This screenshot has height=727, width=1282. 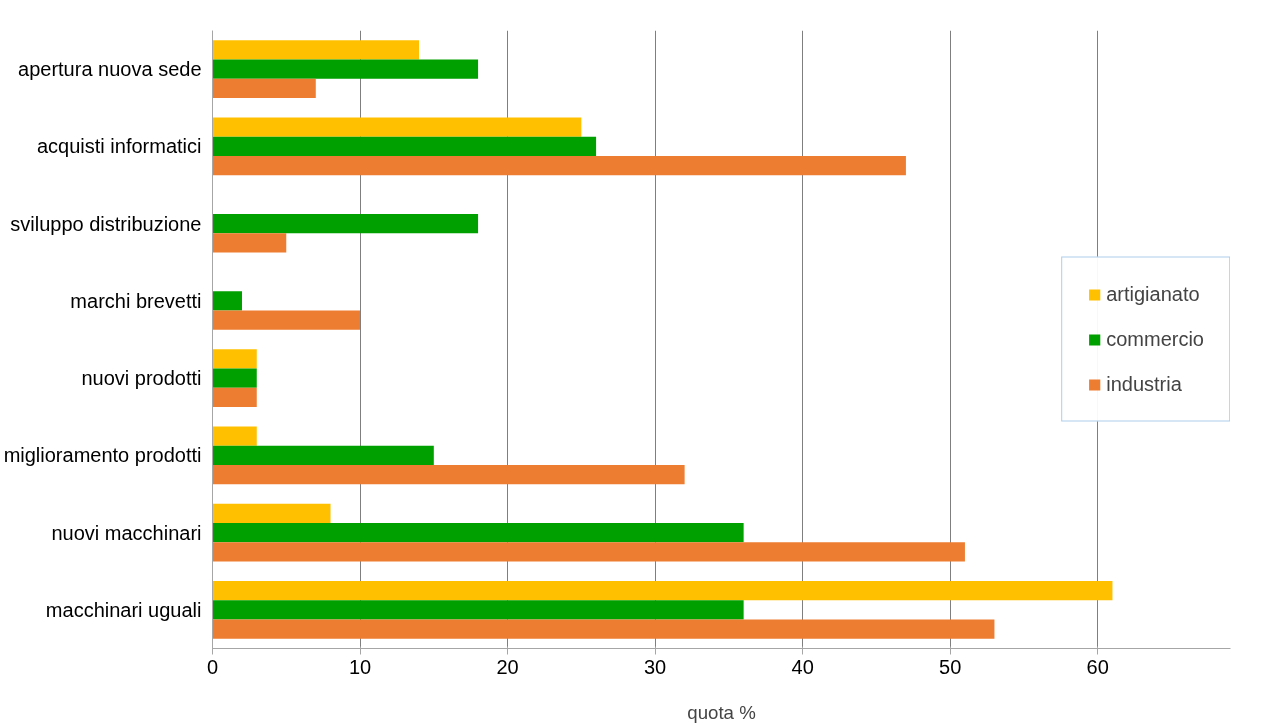 I want to click on x-tick-label: 50, so click(x=950, y=666).